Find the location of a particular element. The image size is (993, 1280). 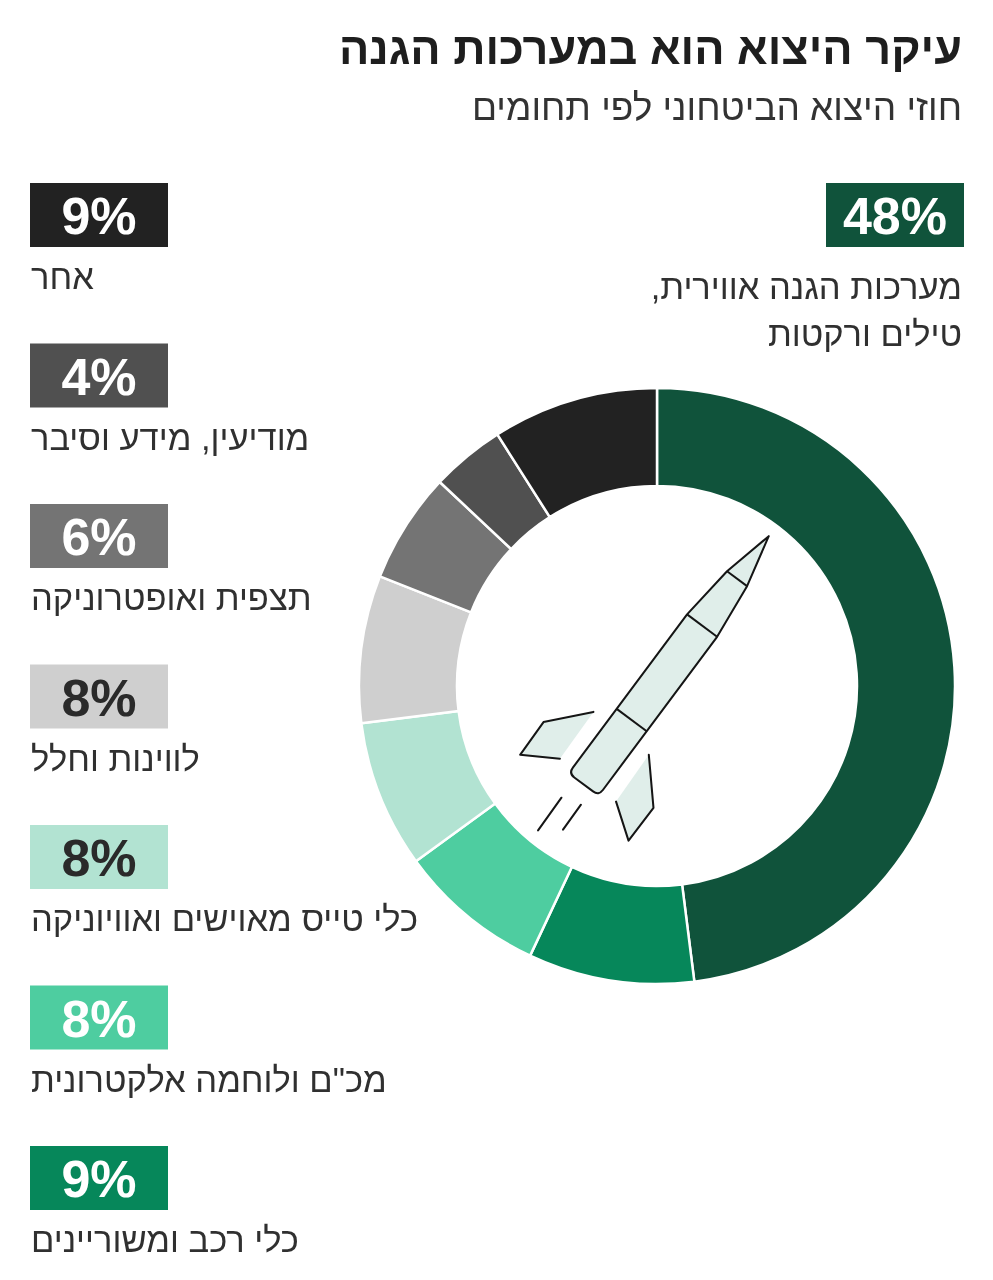

data-label: 4% is located at coordinates (99, 376).